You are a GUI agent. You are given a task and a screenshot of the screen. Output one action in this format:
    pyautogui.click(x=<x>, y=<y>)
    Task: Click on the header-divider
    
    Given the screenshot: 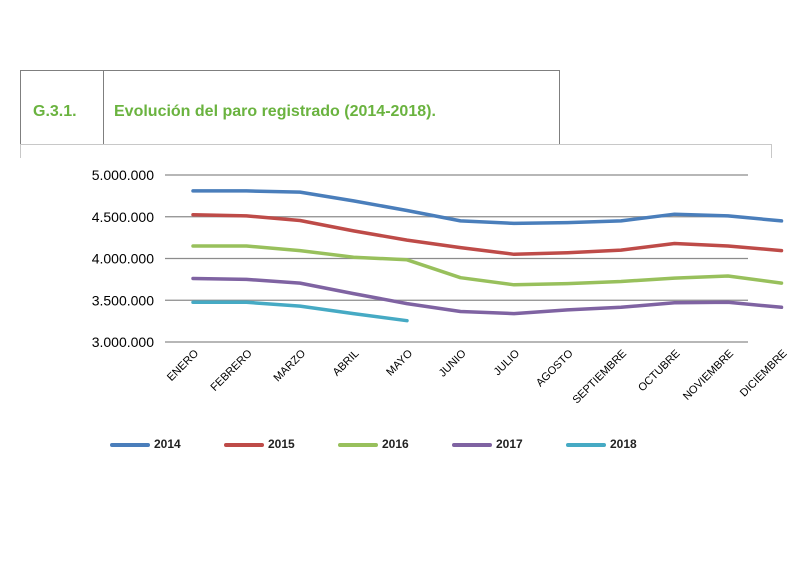 What is the action you would take?
    pyautogui.click(x=103, y=107)
    